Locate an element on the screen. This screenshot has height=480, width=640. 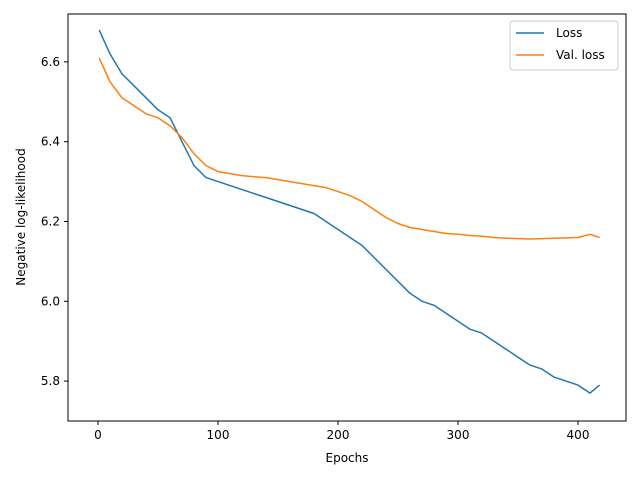
x-tick-label: 0 is located at coordinates (98, 435).